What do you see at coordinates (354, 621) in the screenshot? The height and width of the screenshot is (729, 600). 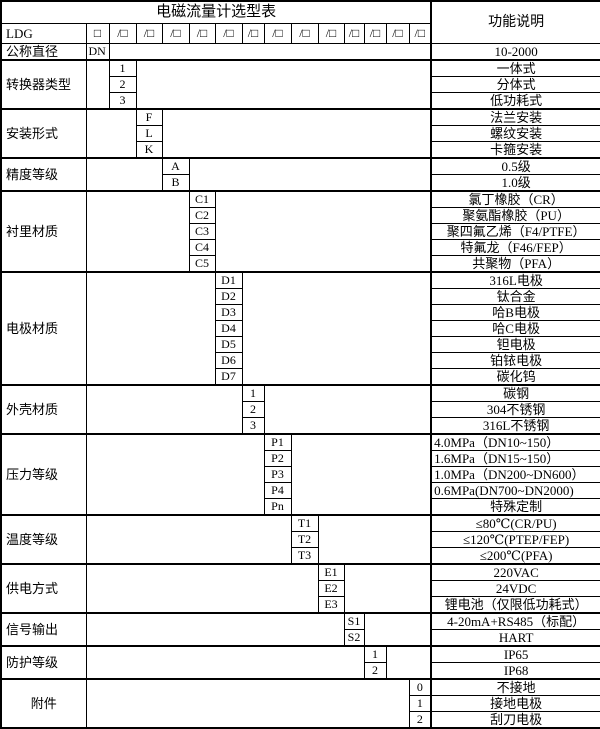 I see `option-code: S1` at bounding box center [354, 621].